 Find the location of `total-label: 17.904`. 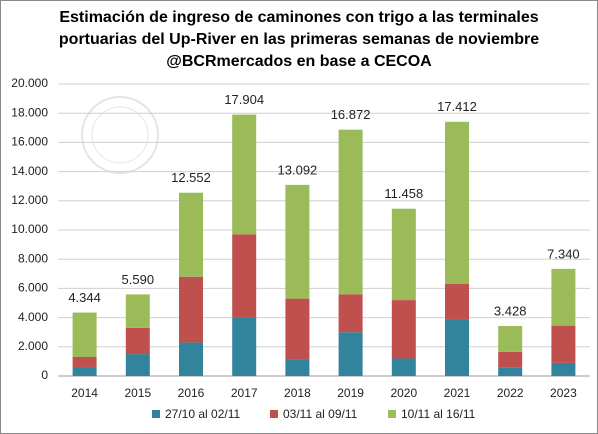

total-label: 17.904 is located at coordinates (244, 99).